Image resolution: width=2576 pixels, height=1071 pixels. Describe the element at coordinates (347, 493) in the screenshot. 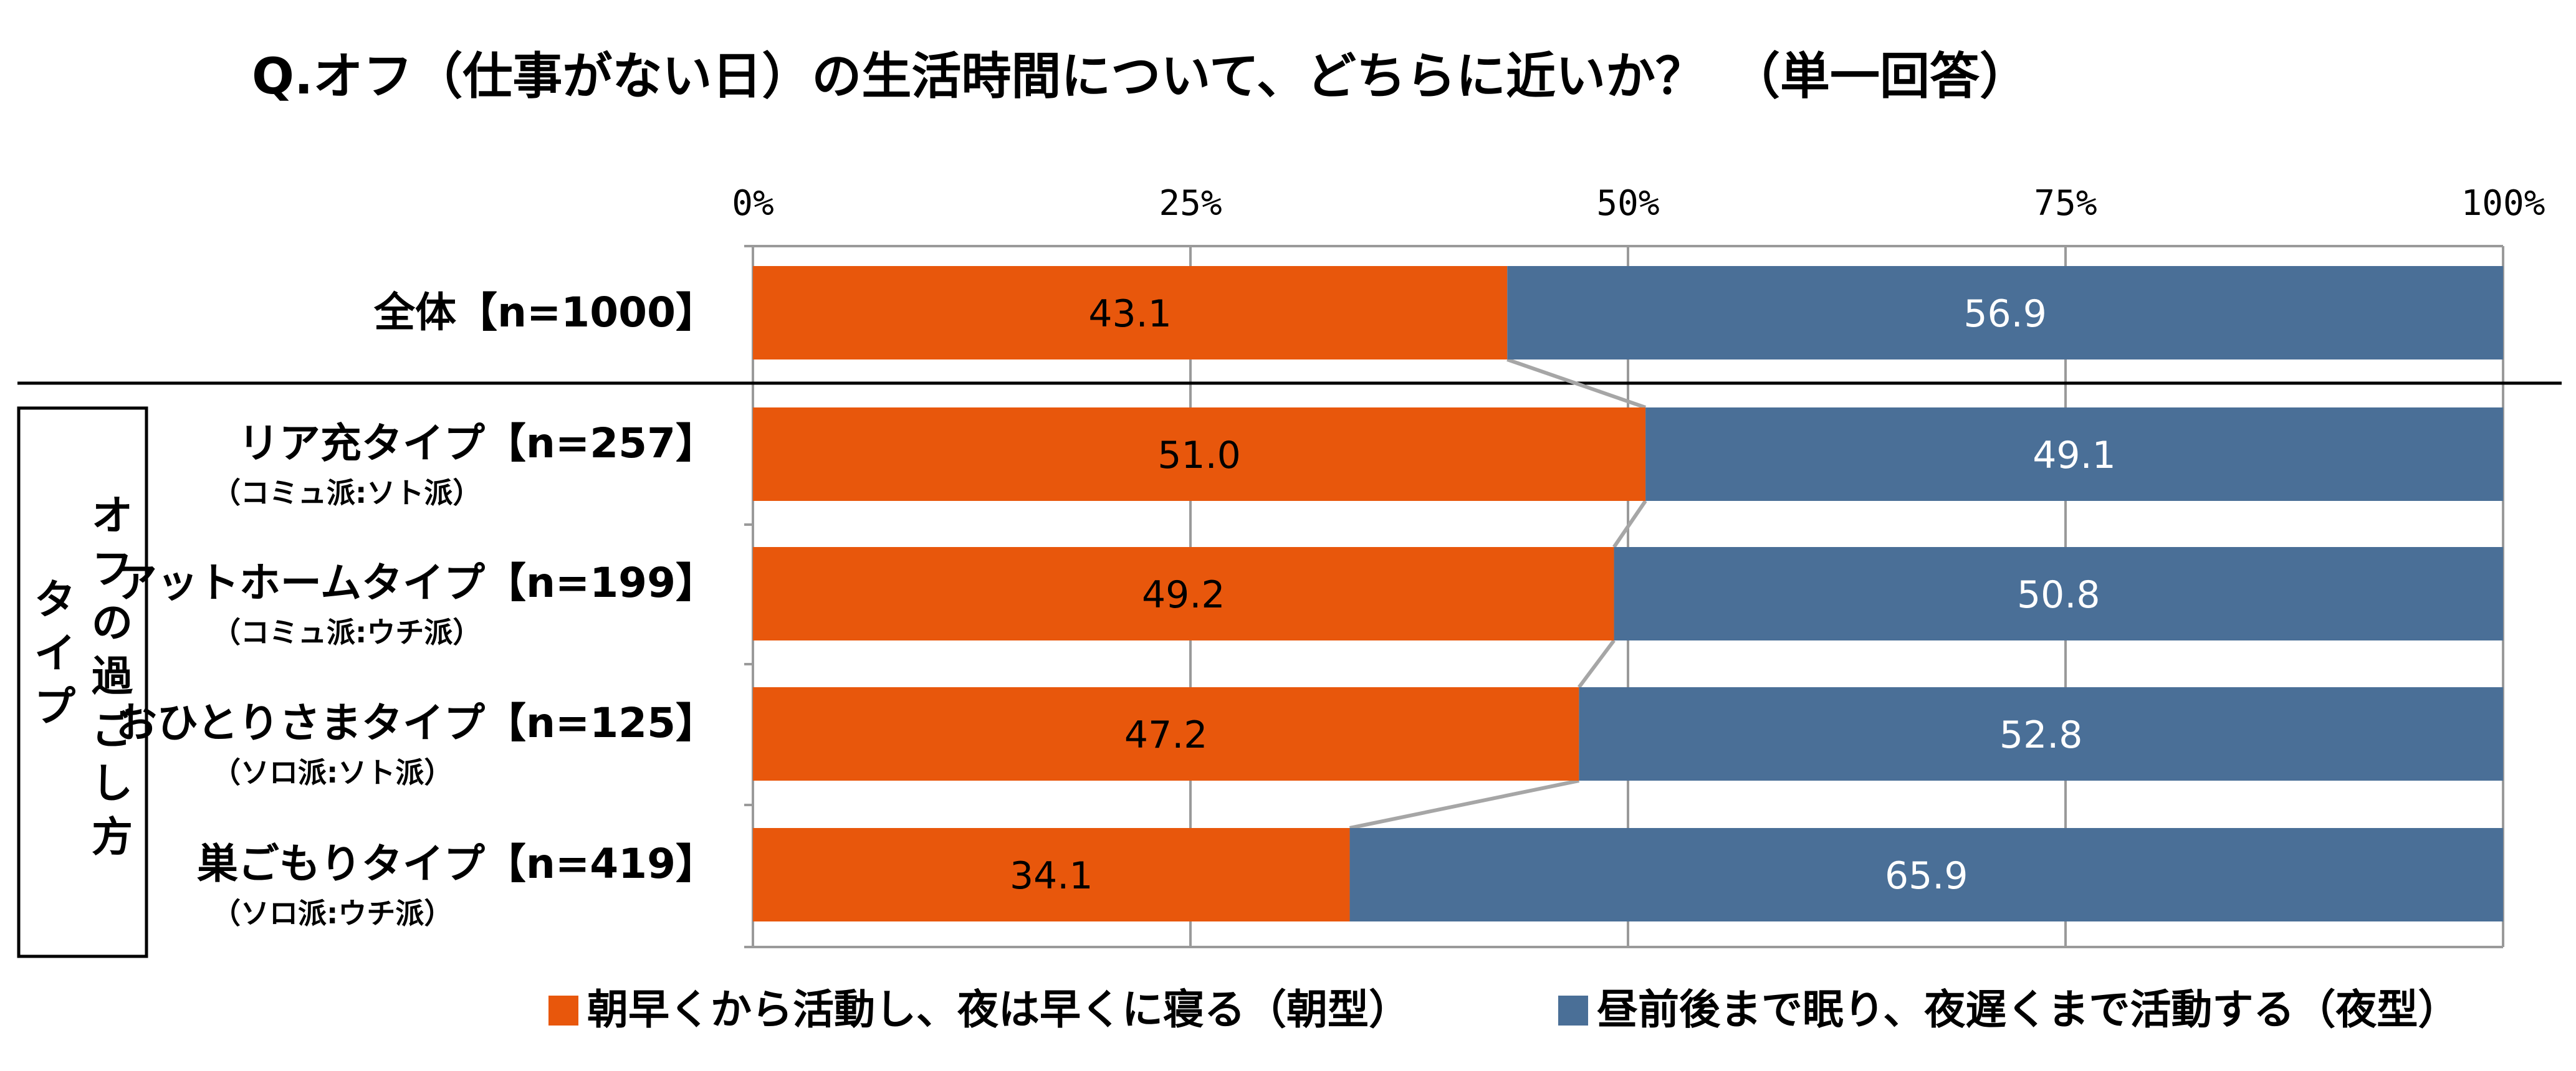

I see `category-sublabel: （コミュ派:ソト派）` at that location.